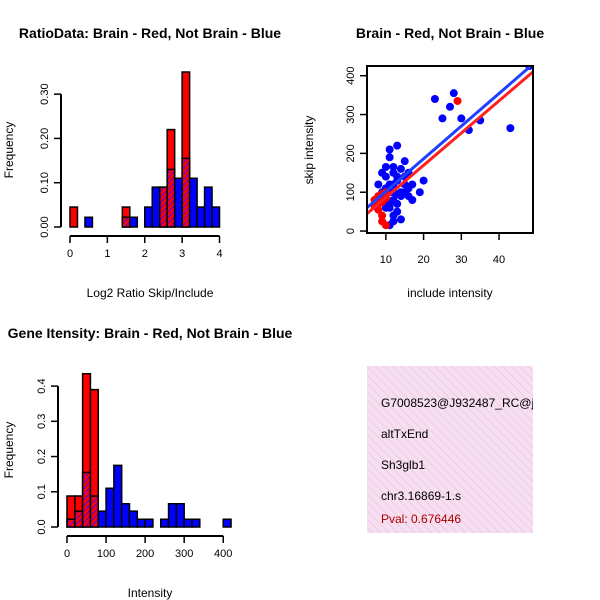 Image resolution: width=600 pixels, height=600 pixels. I want to click on ratio-hist-xlabel: Log2 Ratio Skip/Include, so click(150, 293).